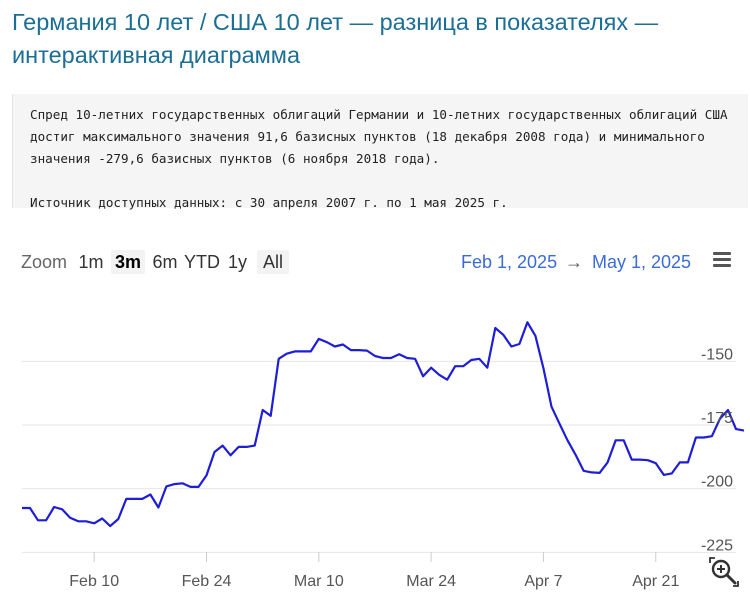  I want to click on x-axis-labels: Feb 10 Feb 24 Mar 10 Mar 24 Apr 7 Apr 21, so click(374, 581).